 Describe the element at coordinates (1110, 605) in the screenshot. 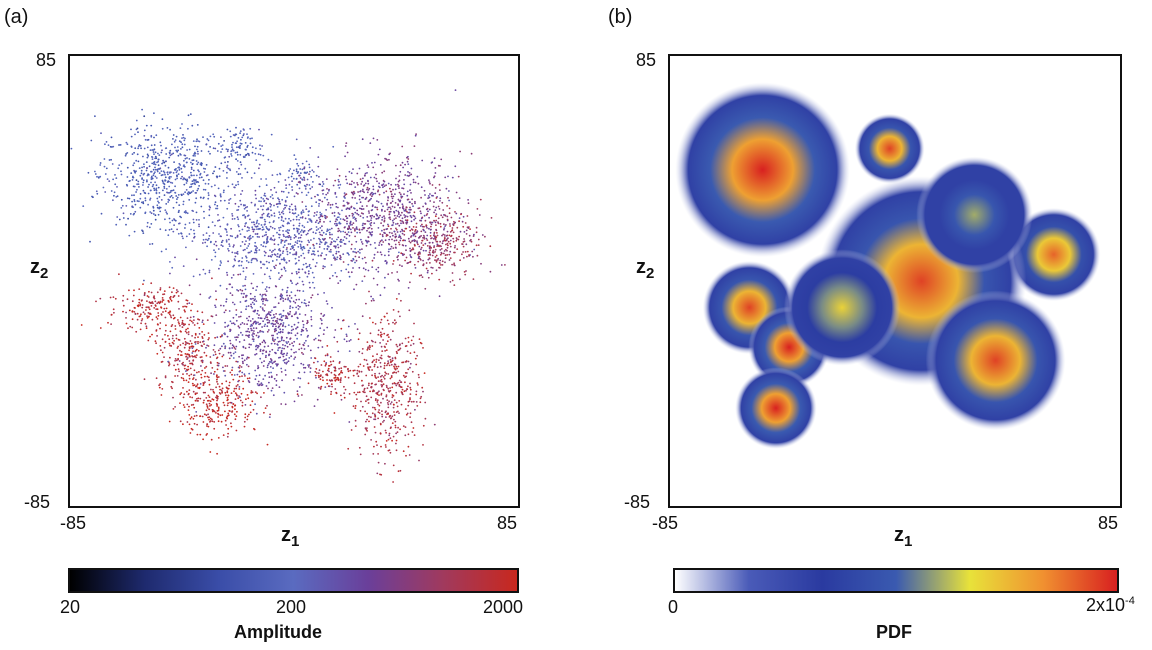

I see `pdf-colorbar-tick-max: 2x10⁻⁴` at that location.